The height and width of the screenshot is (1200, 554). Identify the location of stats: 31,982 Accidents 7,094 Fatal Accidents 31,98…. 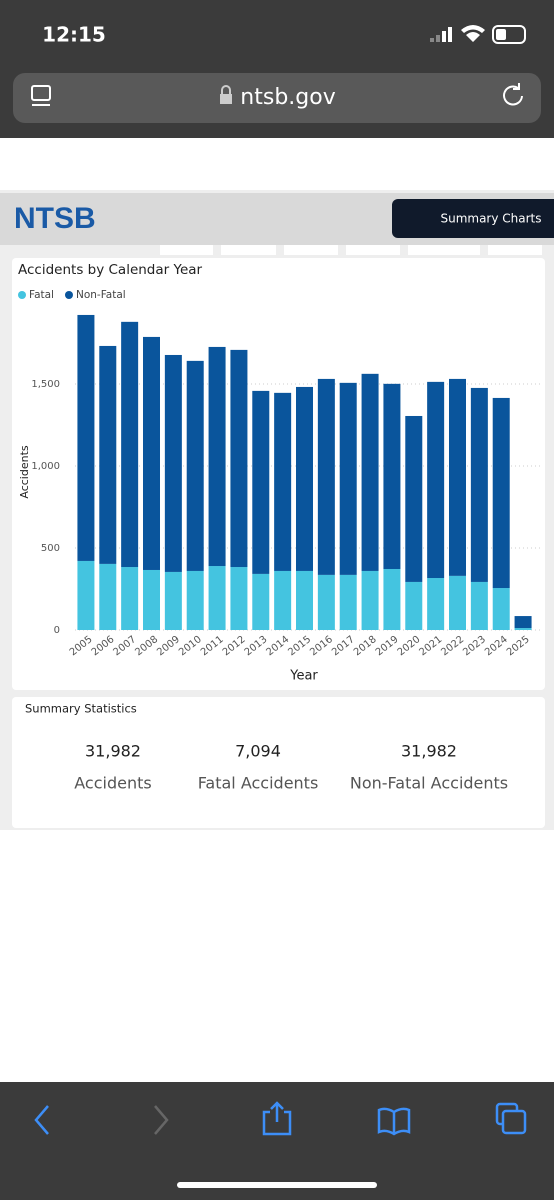
(291, 767).